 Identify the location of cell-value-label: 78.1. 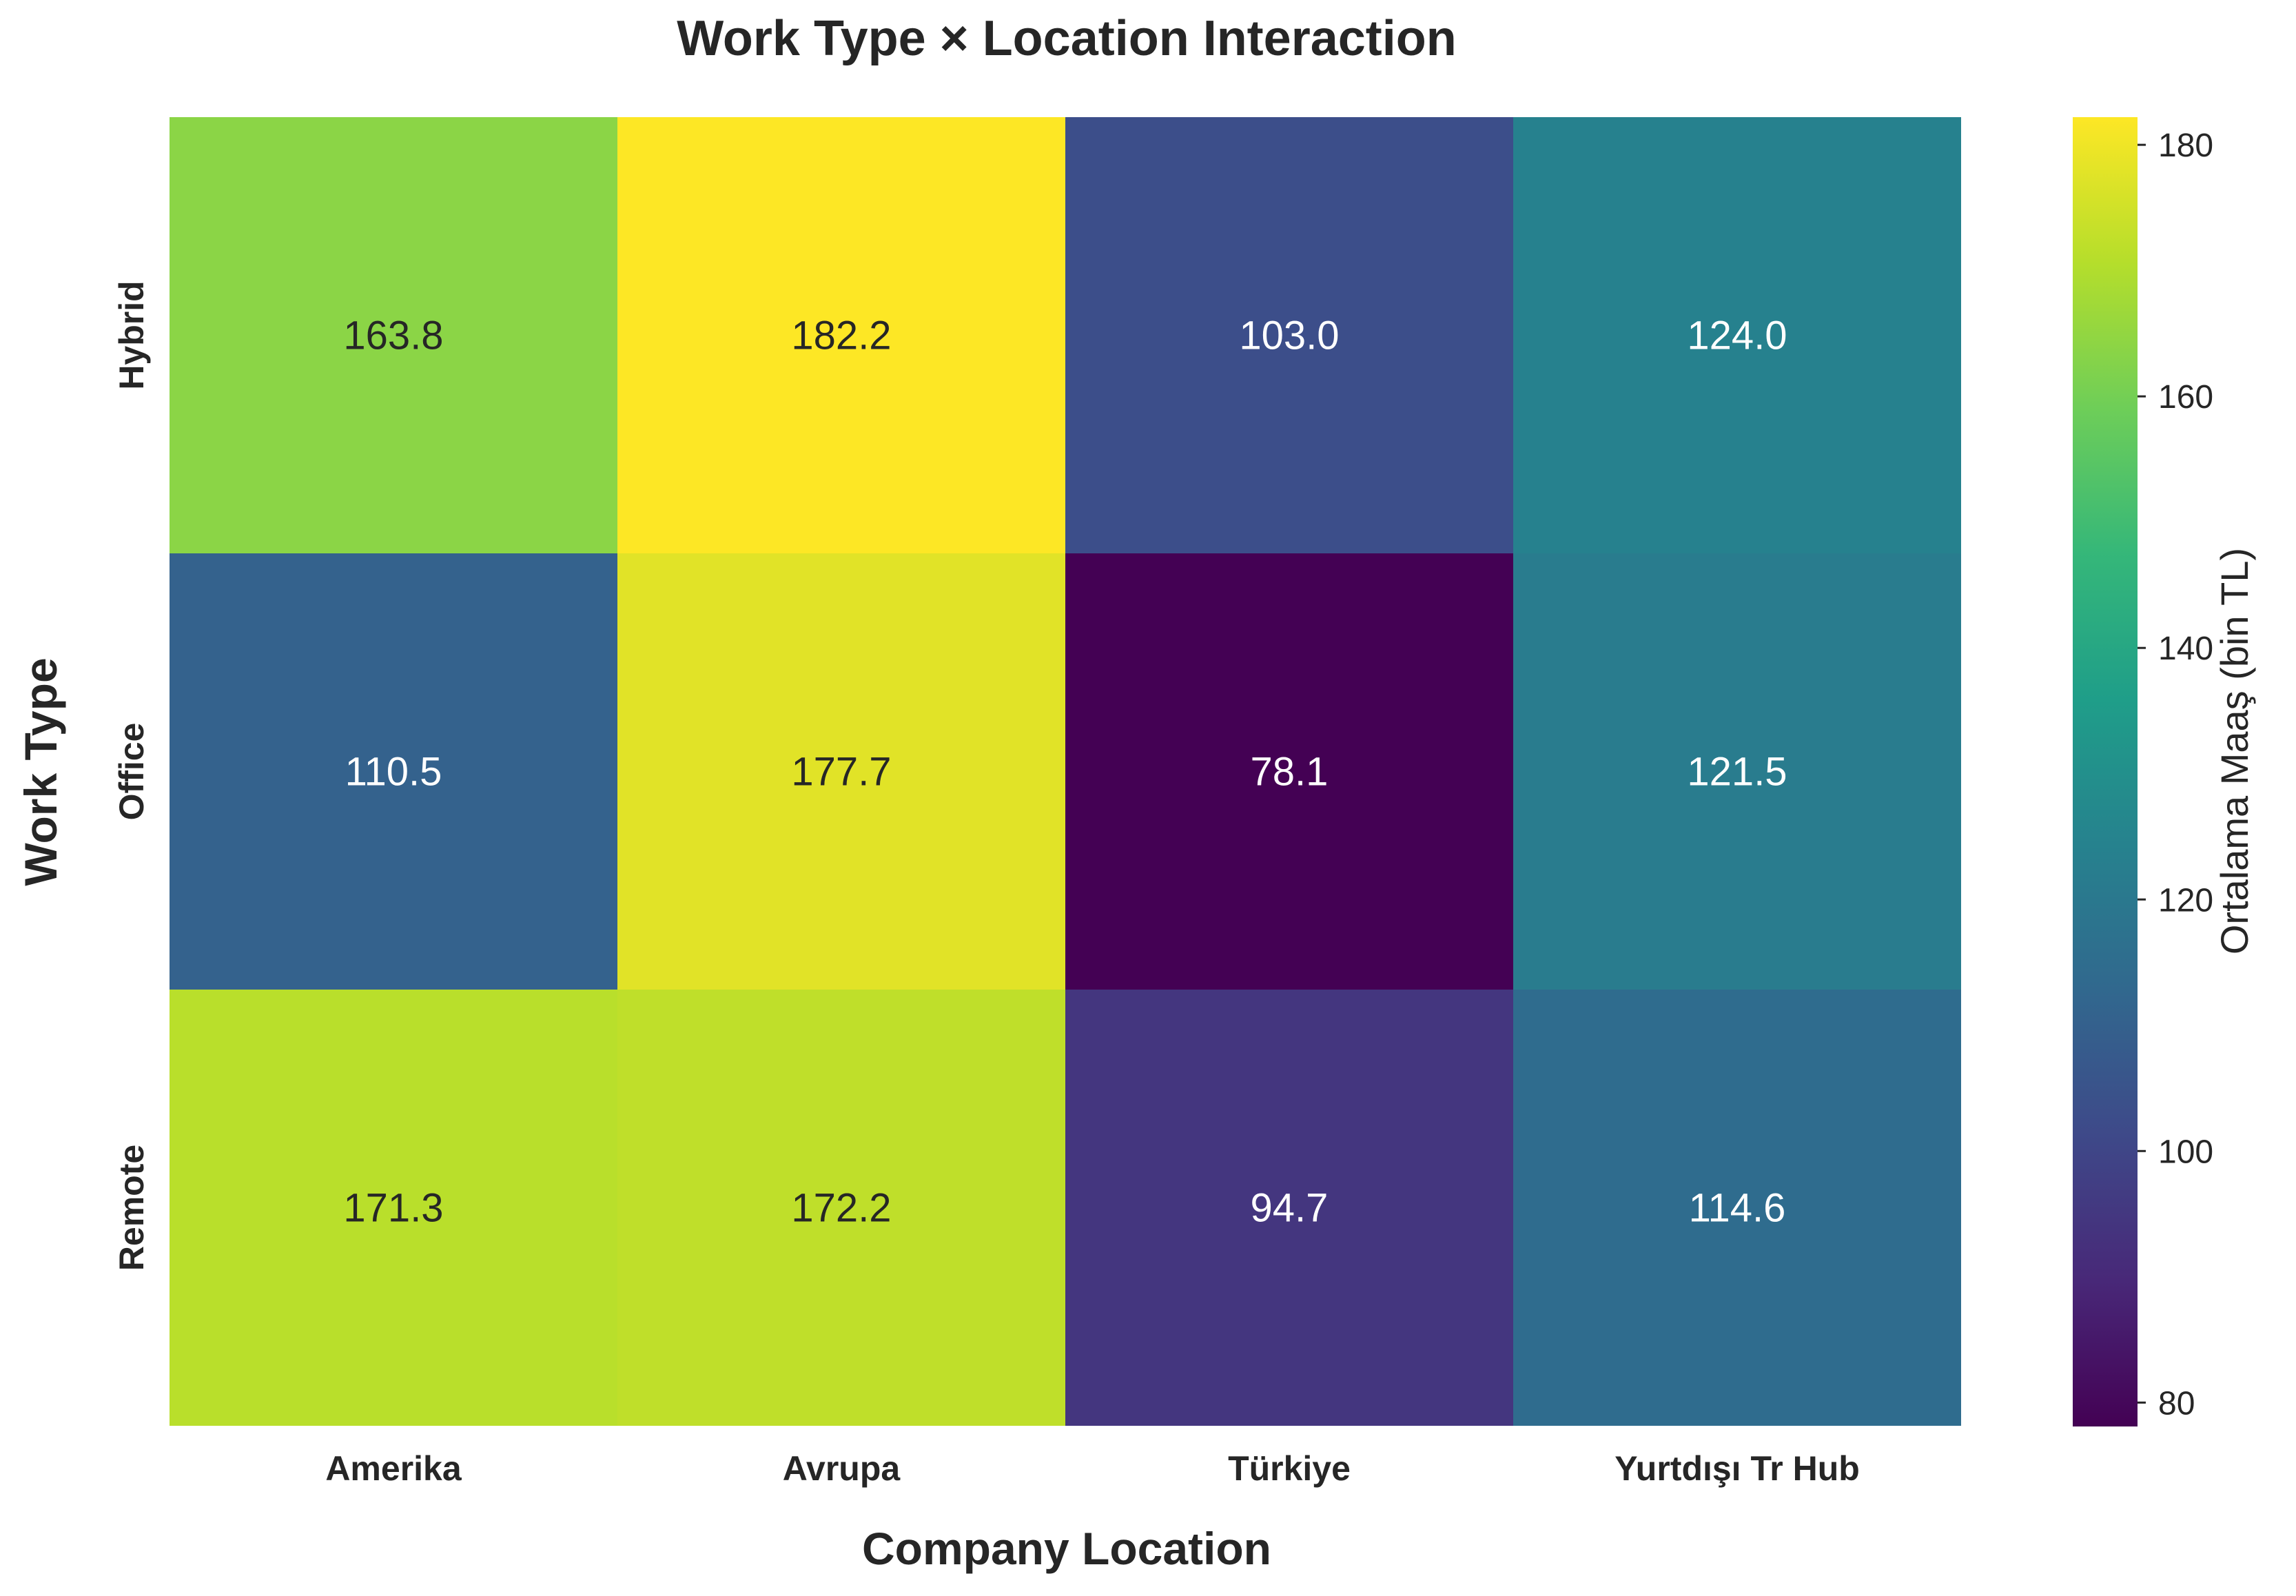
(1290, 772).